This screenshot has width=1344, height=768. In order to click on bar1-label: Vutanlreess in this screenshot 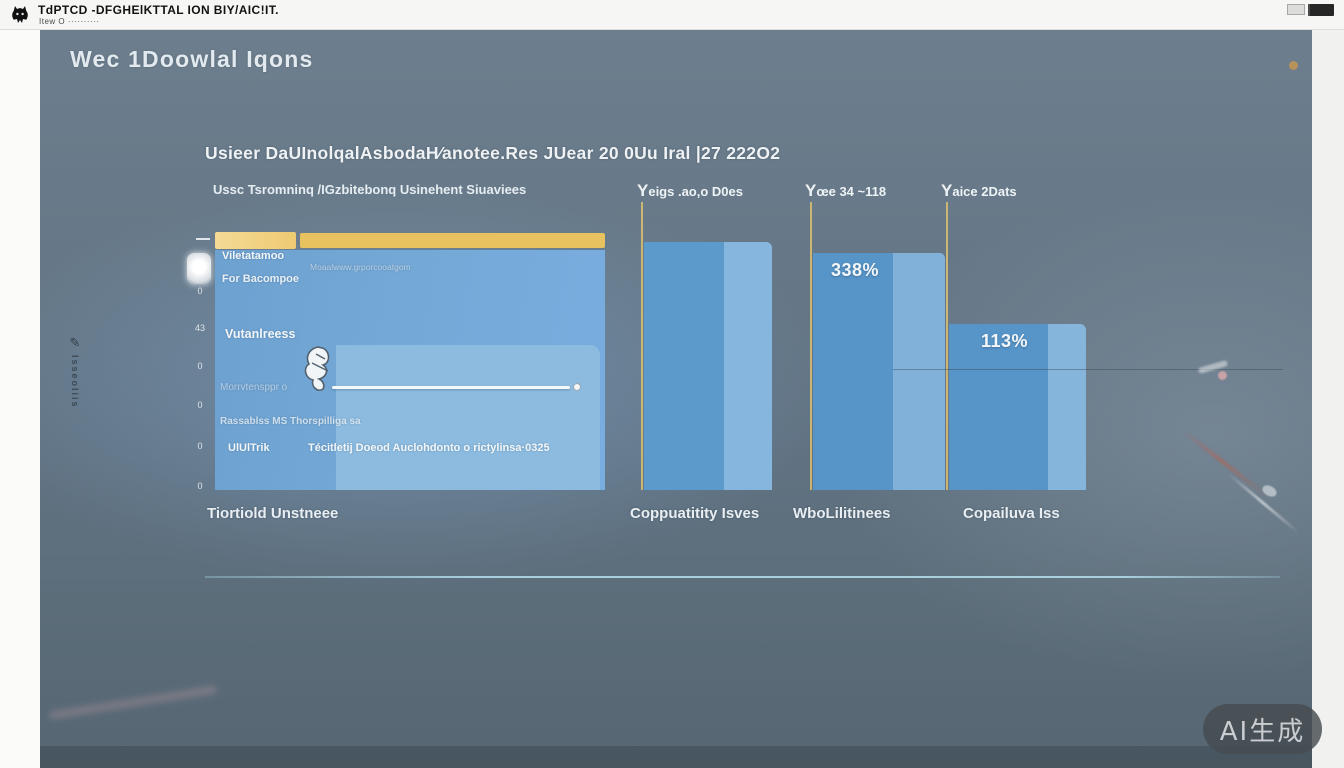, I will do `click(260, 334)`.